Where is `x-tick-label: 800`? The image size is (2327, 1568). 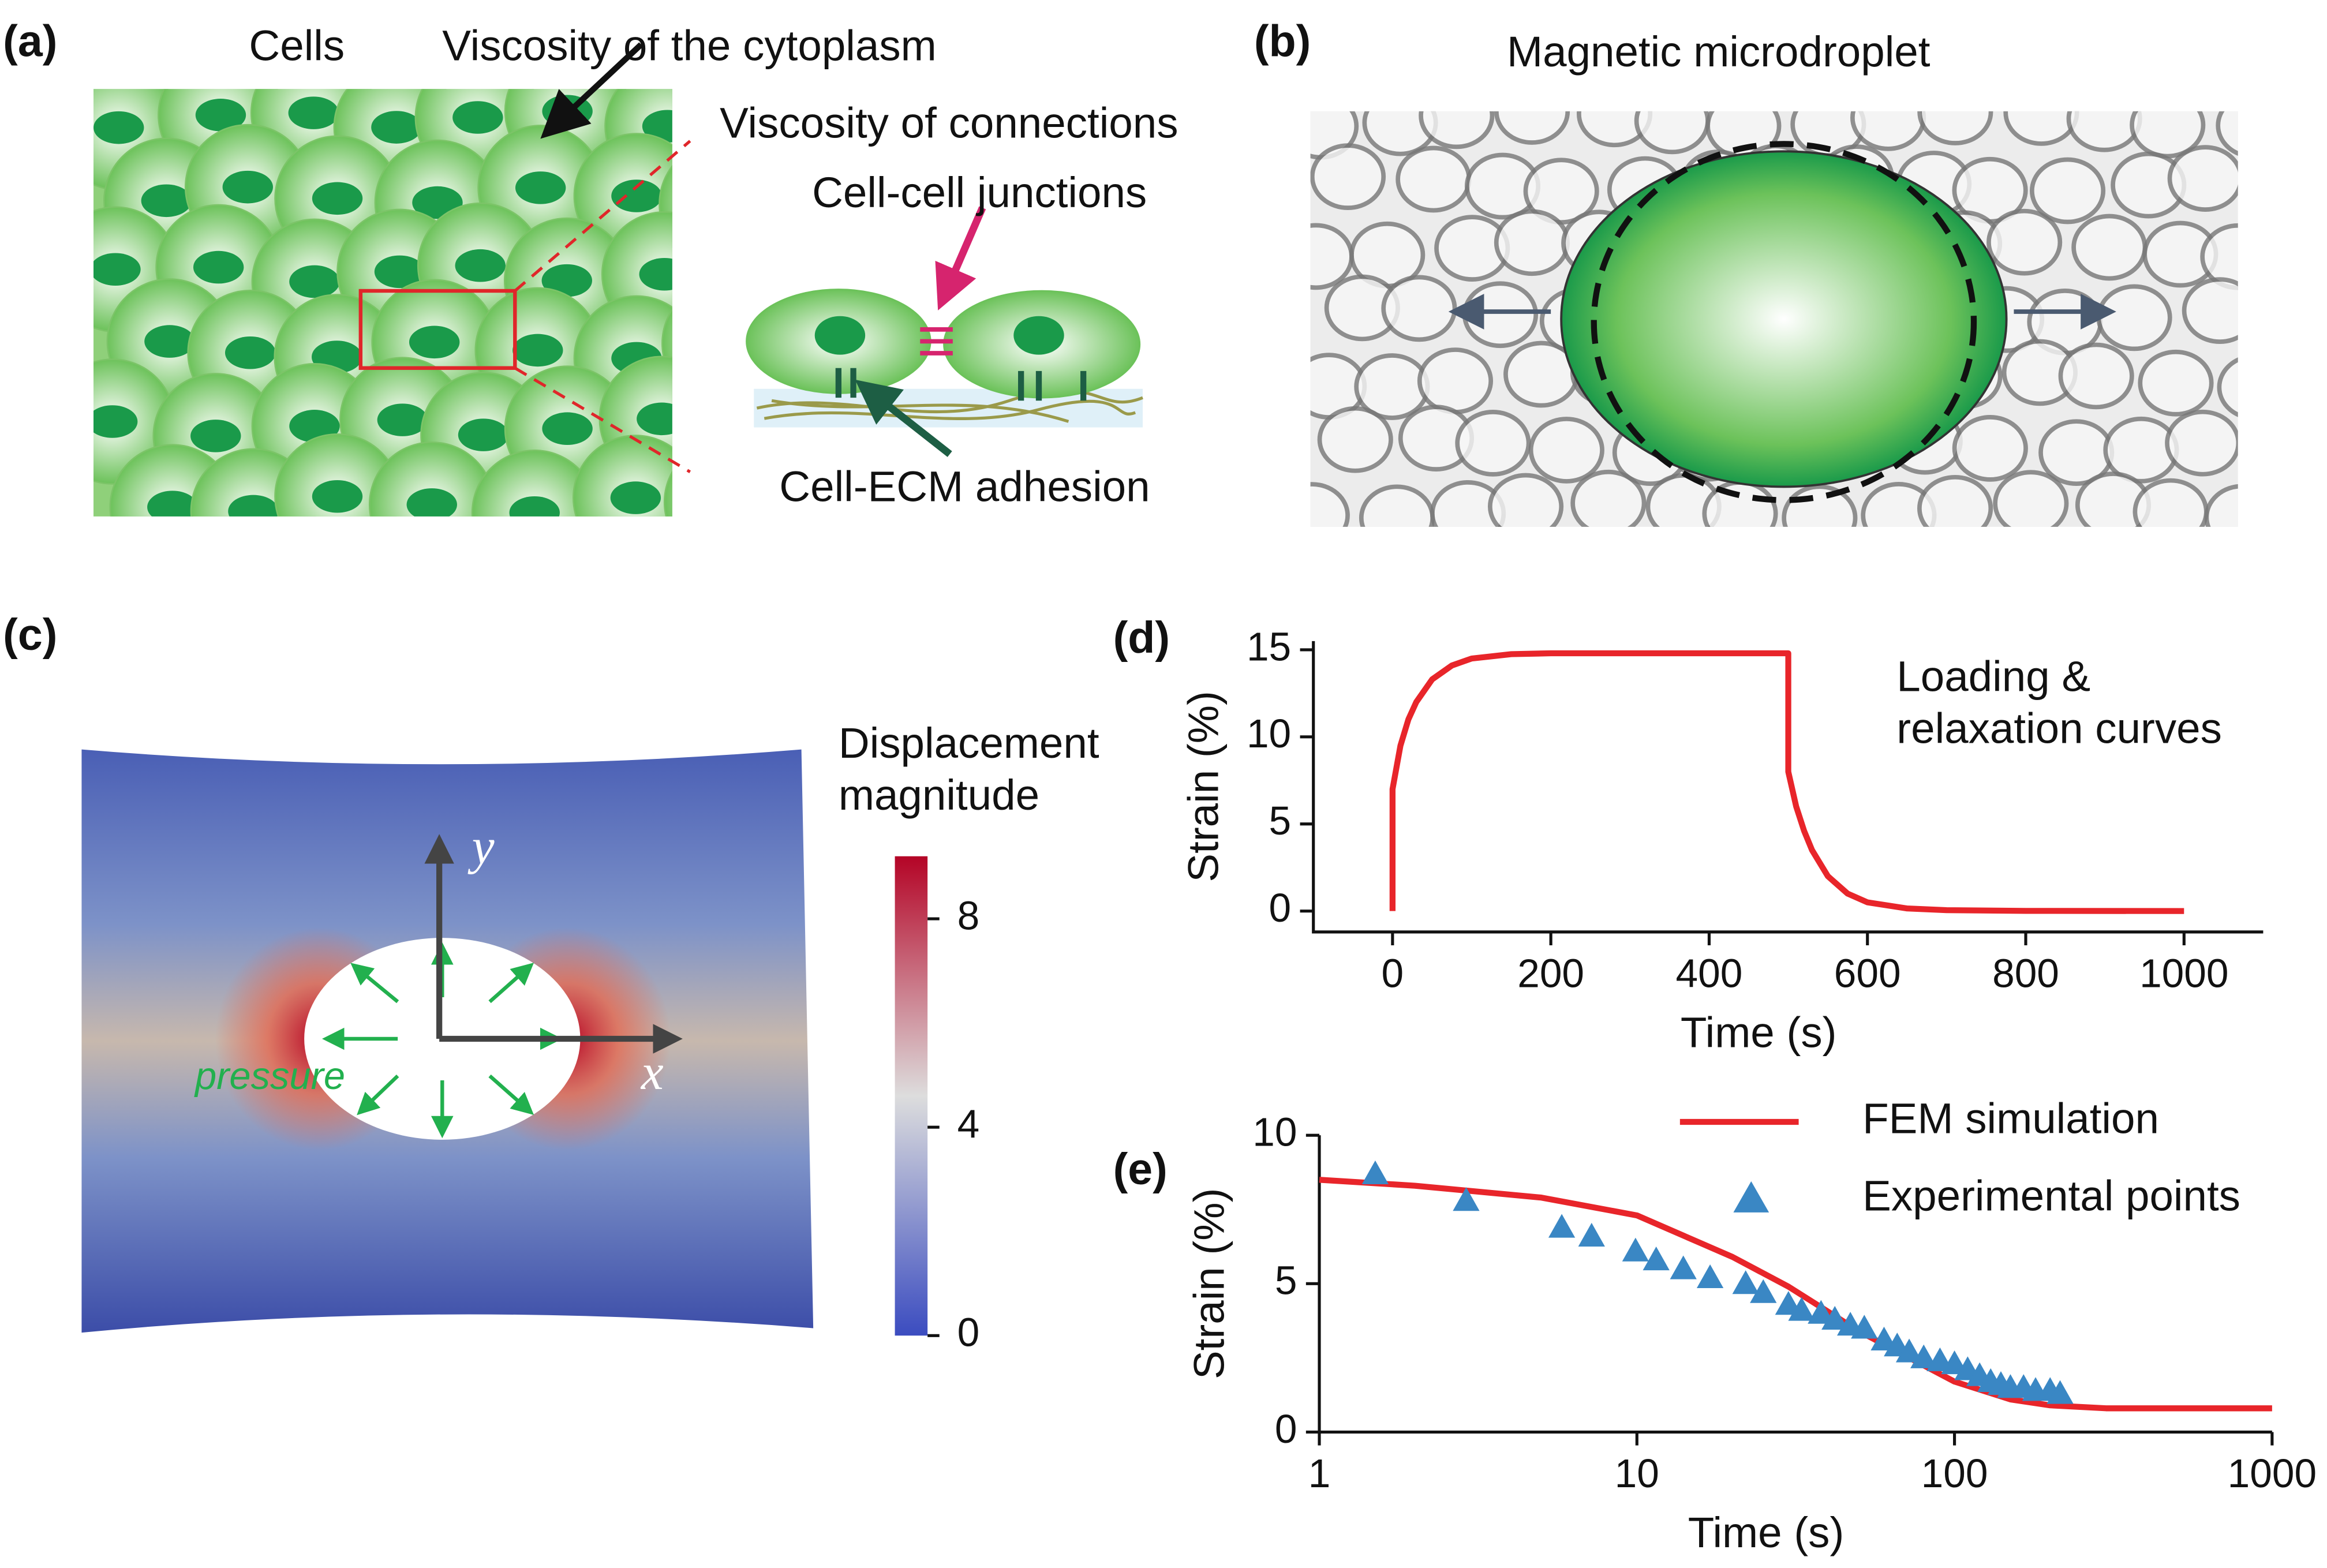 x-tick-label: 800 is located at coordinates (2025, 973).